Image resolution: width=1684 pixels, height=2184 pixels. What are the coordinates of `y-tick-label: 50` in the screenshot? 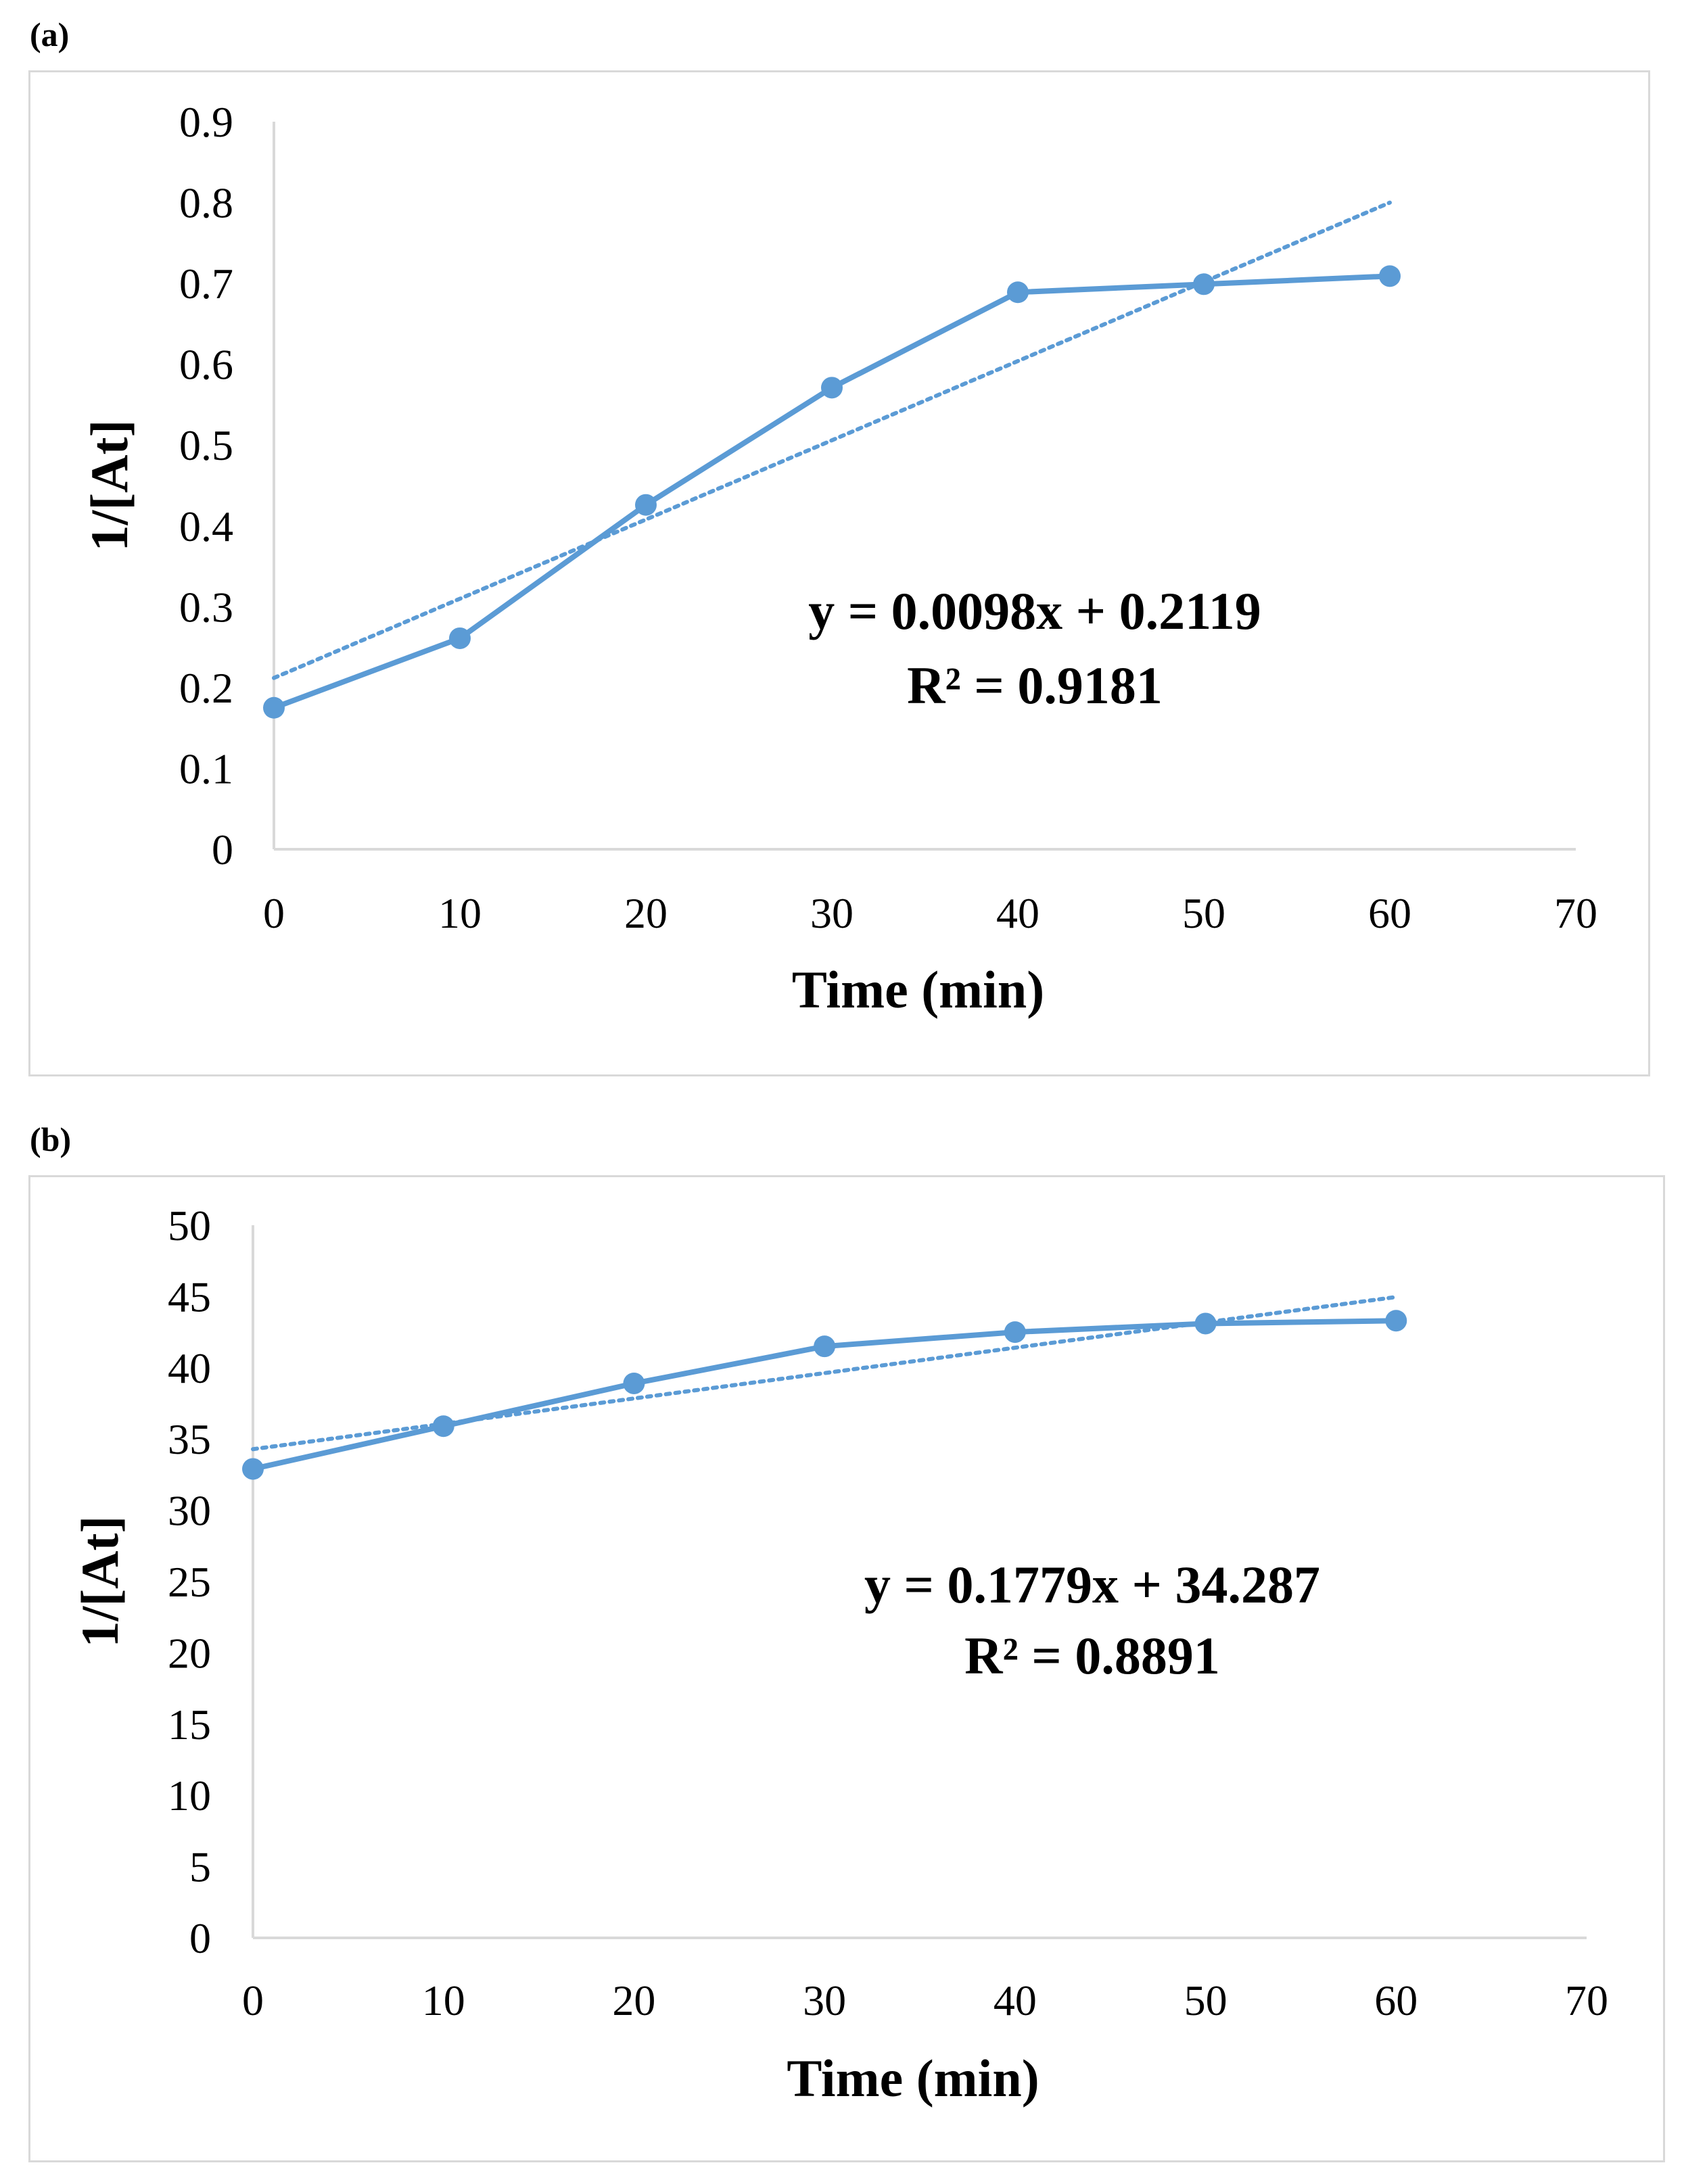 It's located at (189, 1226).